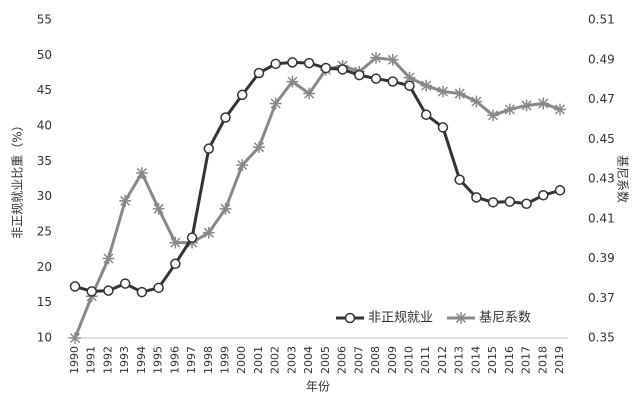 This screenshot has height=407, width=640. I want to click on legend-label: 基尼系数, so click(505, 318).